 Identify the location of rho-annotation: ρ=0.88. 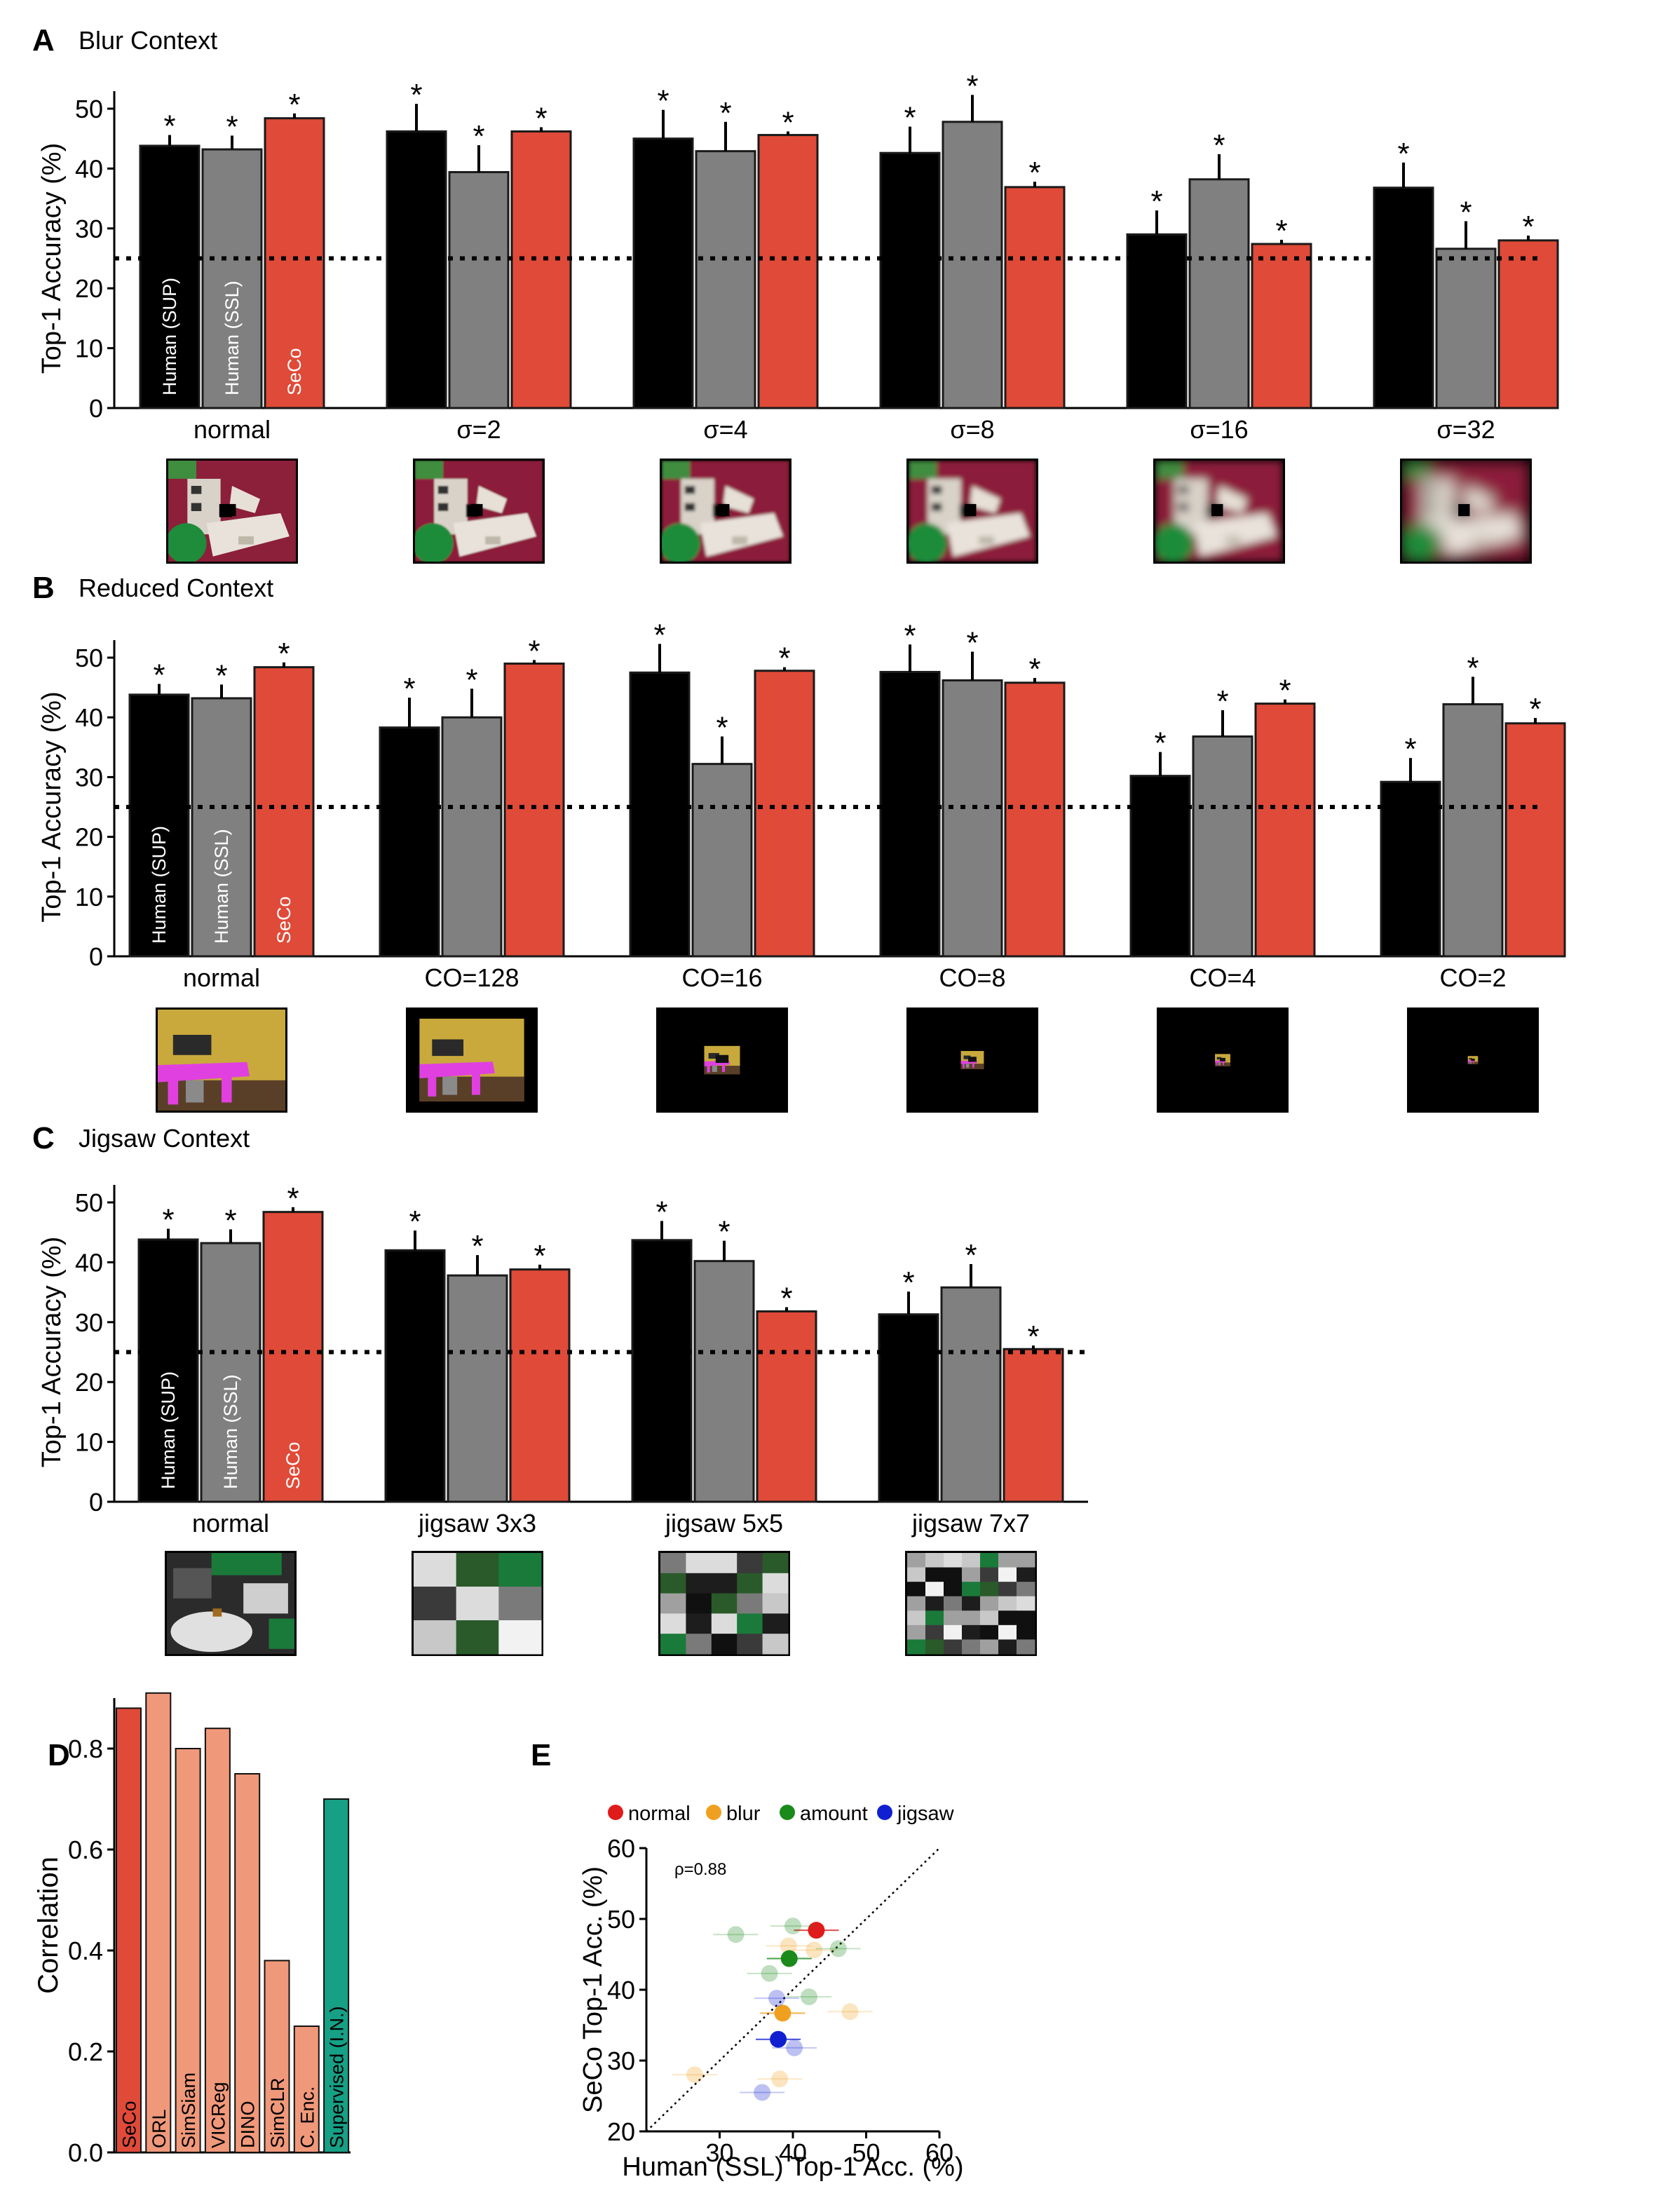
(700, 1869).